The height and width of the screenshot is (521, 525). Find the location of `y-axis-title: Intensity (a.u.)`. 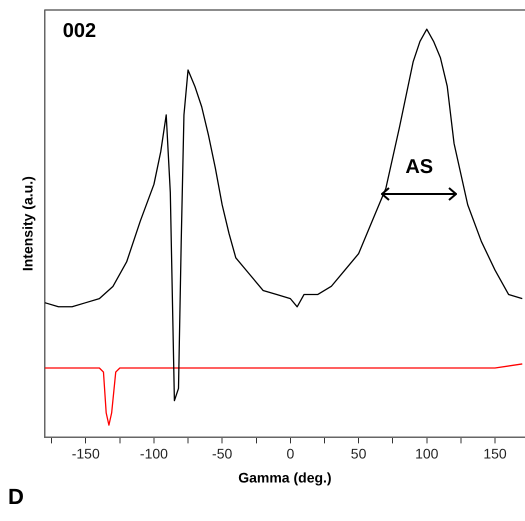

y-axis-title: Intensity (a.u.) is located at coordinates (27, 224).